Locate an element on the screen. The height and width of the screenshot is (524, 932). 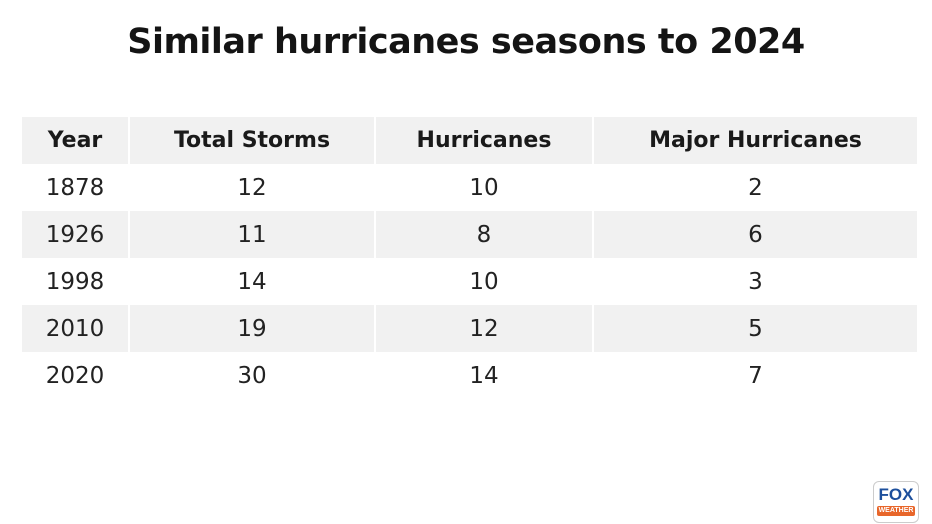
table-row: 1878 12 10 2 is located at coordinates (468, 187).